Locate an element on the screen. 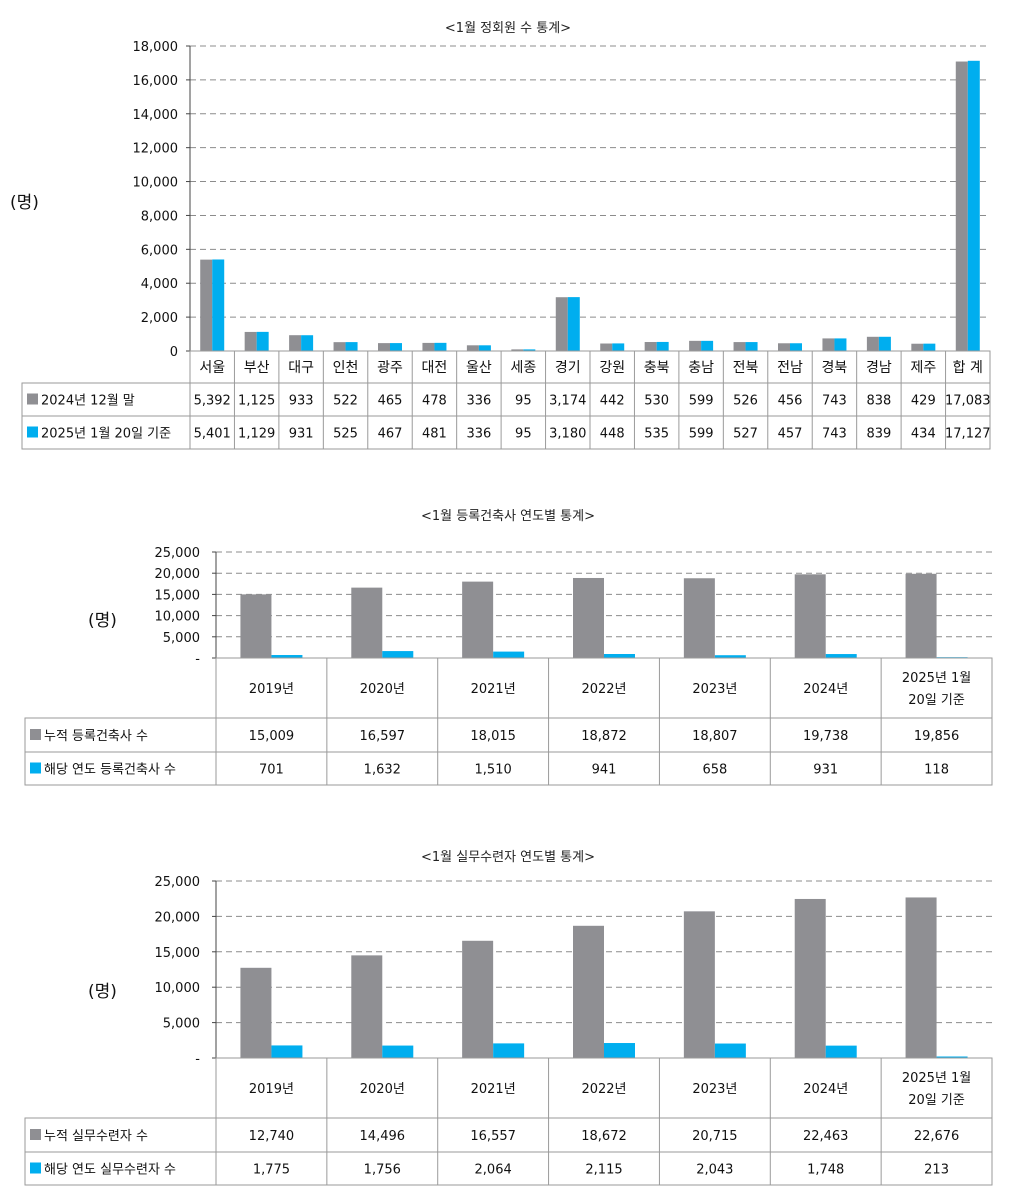 The image size is (1016, 1202). data-cell: 20,715 is located at coordinates (715, 1136).